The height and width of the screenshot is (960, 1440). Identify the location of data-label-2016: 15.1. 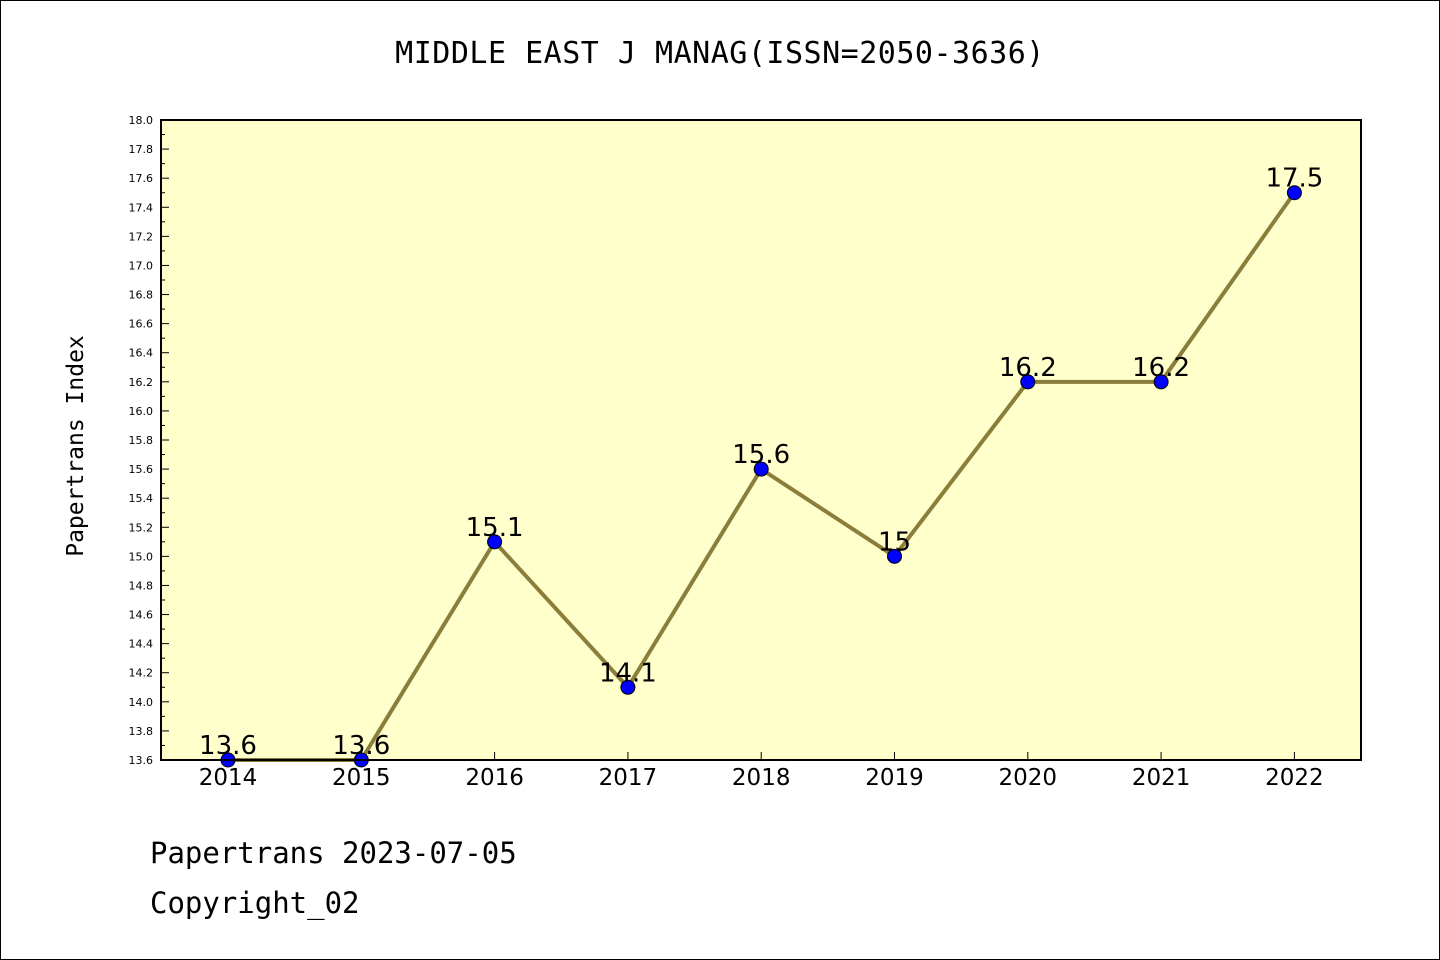
(495, 528).